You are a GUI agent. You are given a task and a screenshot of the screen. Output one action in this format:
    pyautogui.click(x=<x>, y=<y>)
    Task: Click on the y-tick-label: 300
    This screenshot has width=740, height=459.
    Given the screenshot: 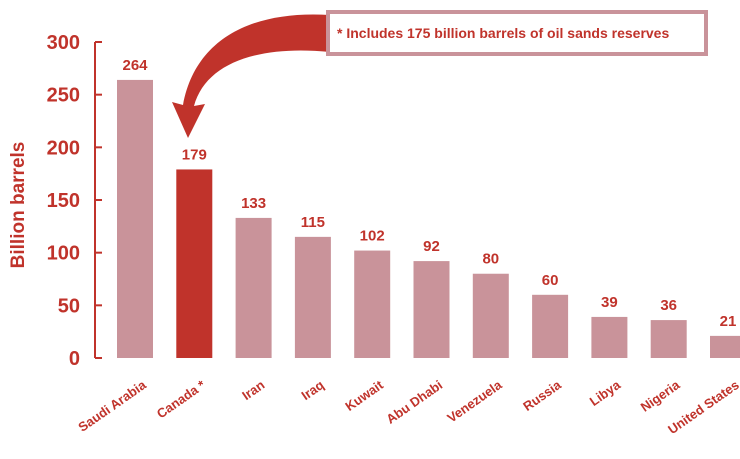 What is the action you would take?
    pyautogui.click(x=63, y=43)
    